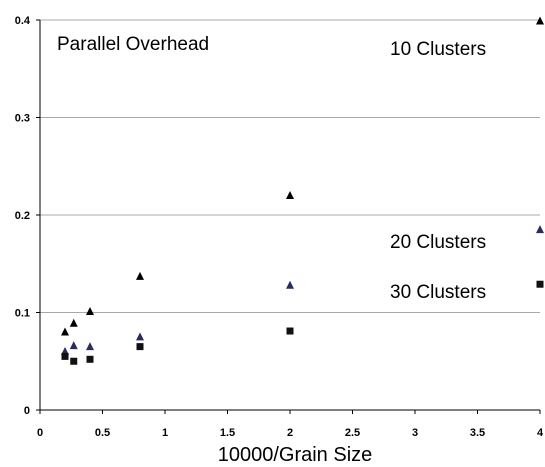 The image size is (545, 467). Describe the element at coordinates (290, 433) in the screenshot. I see `x-tick-label: 2` at that location.